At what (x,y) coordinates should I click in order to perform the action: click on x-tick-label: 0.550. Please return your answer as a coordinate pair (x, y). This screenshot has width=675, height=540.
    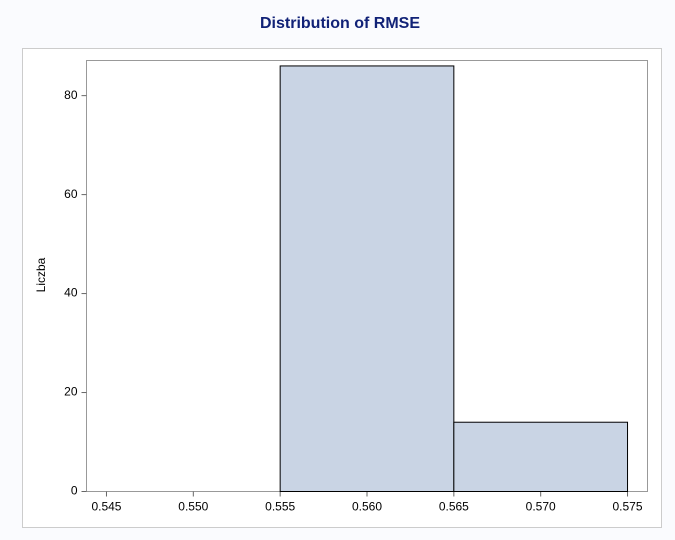
    Looking at the image, I should click on (193, 507).